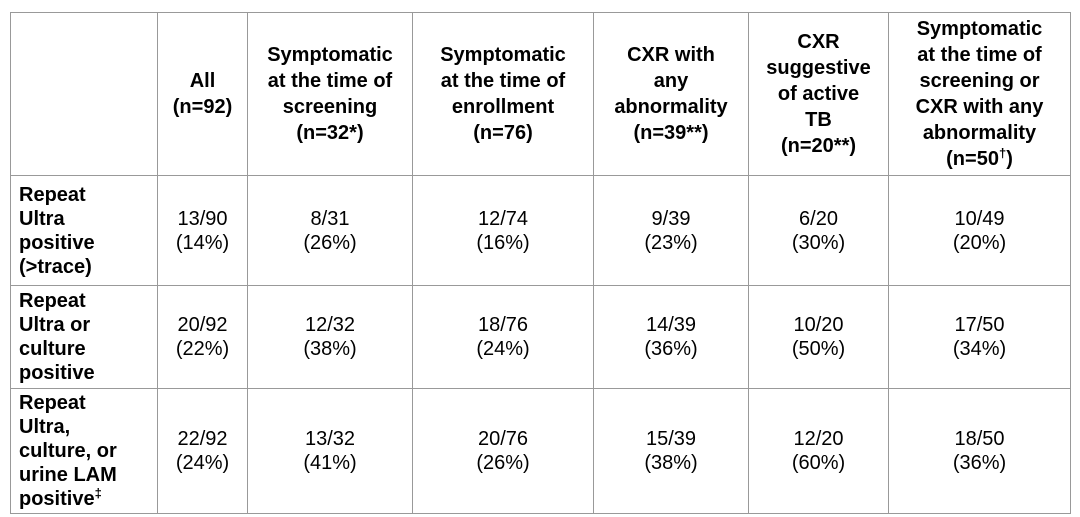  I want to click on value-cell: 12/32 (38%), so click(330, 337).